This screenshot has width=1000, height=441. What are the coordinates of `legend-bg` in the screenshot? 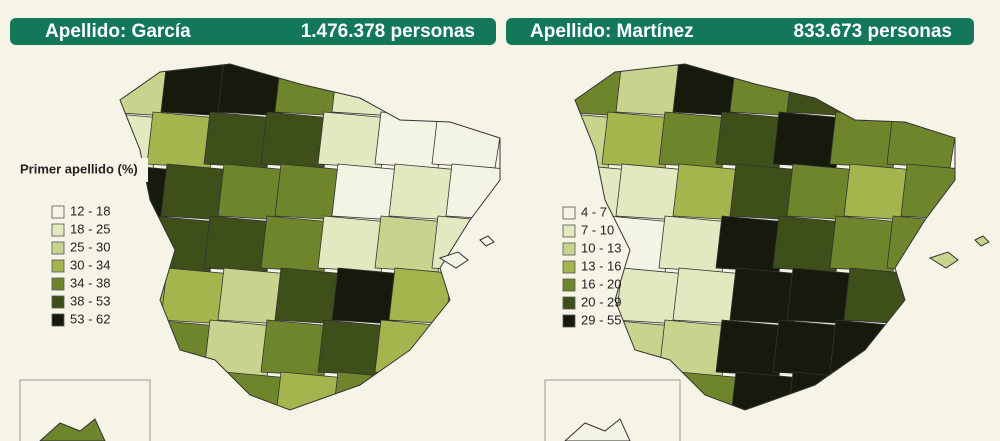 It's located at (83, 170).